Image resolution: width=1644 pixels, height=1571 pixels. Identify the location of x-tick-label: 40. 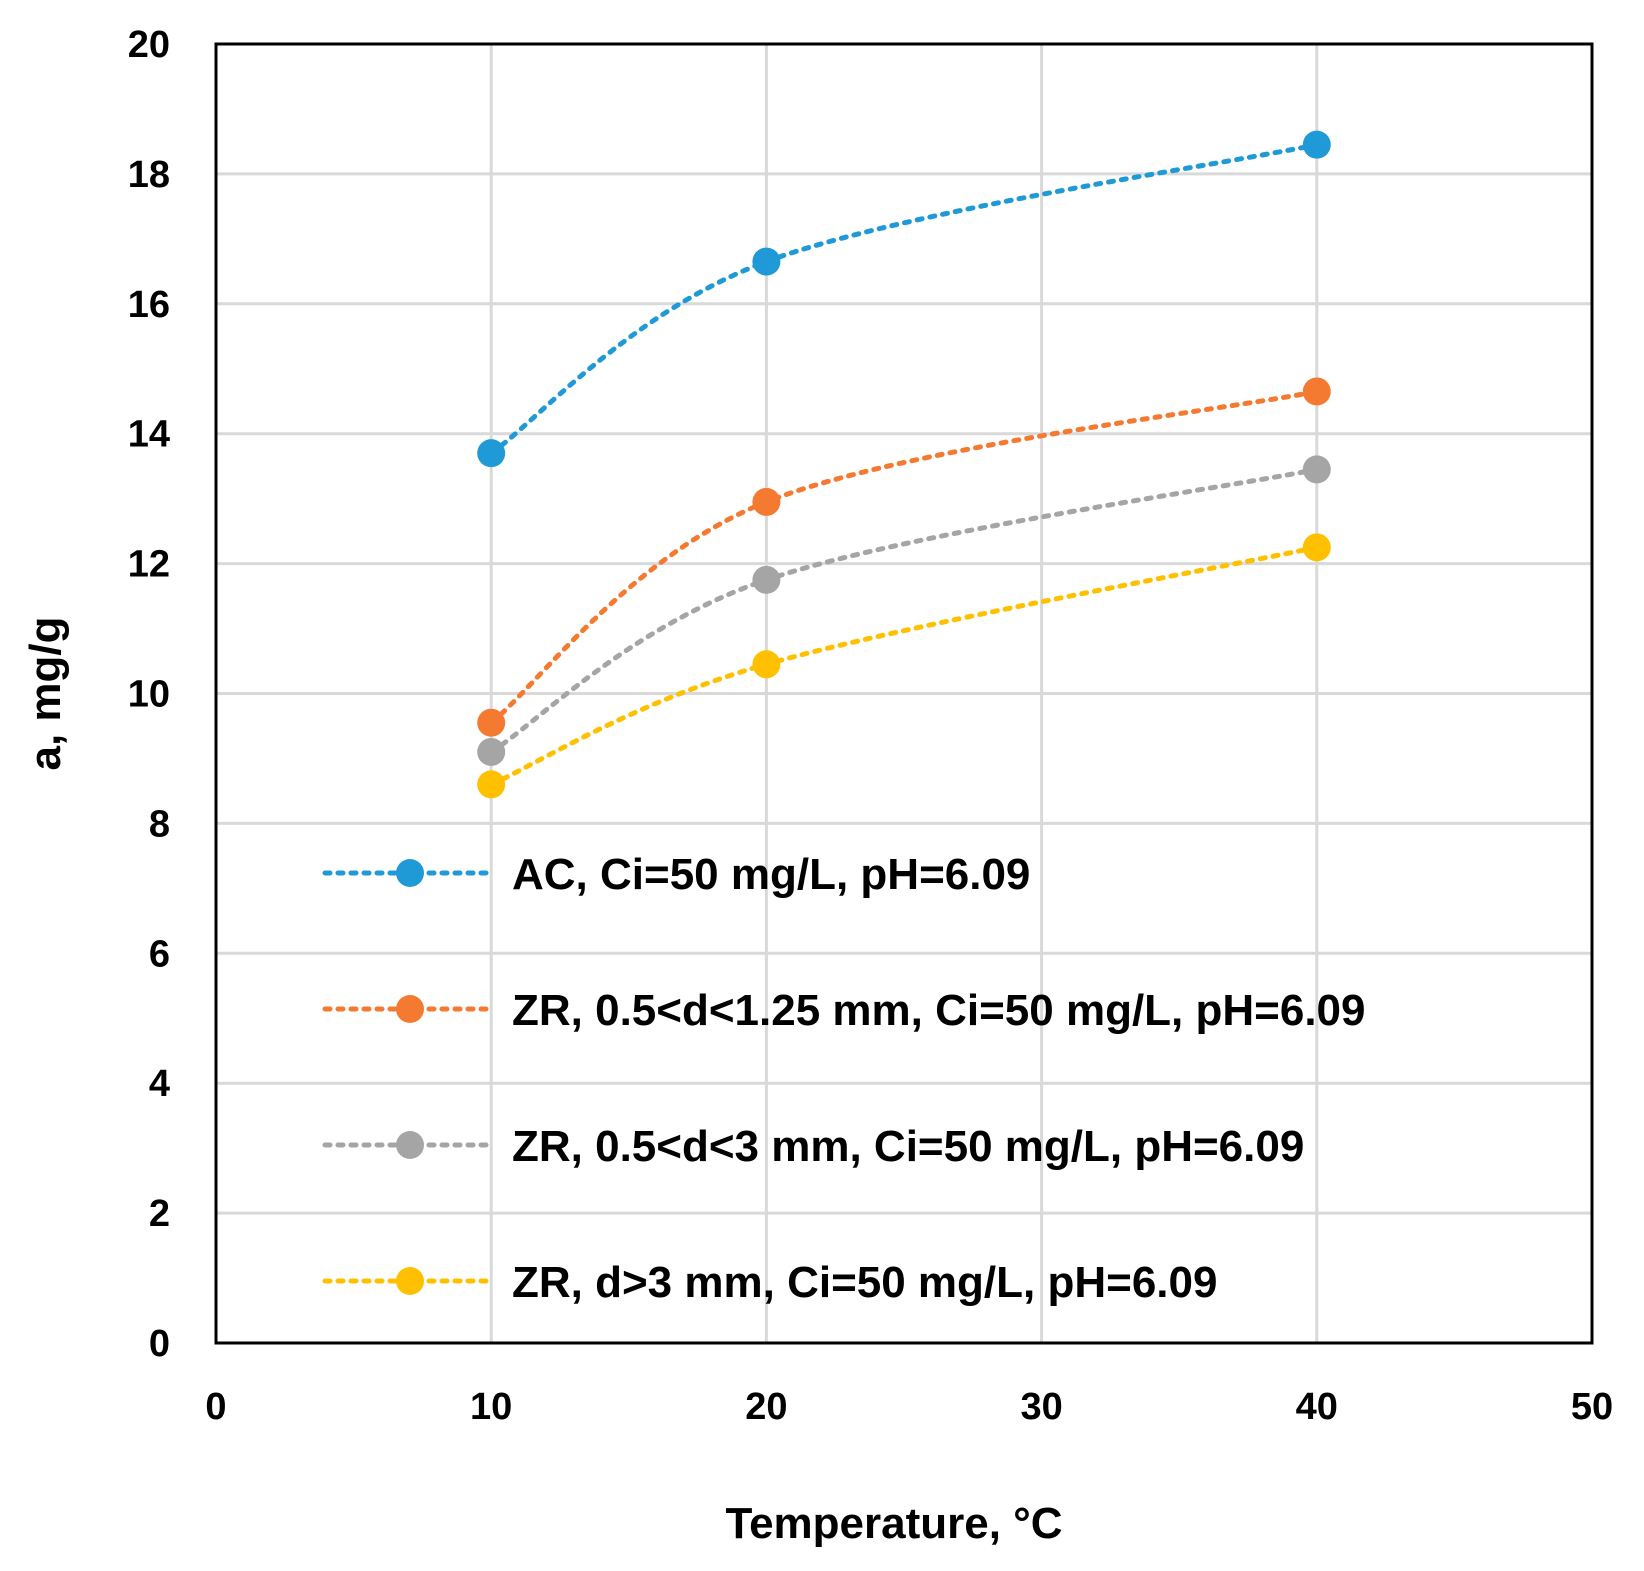
(1317, 1407).